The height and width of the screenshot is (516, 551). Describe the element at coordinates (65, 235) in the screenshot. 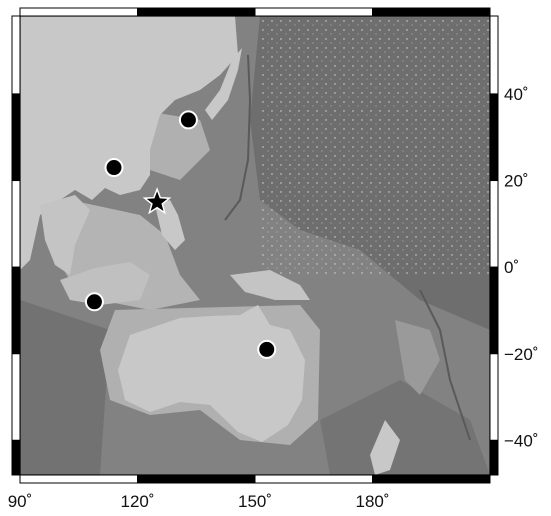

I see `land-indochina` at that location.